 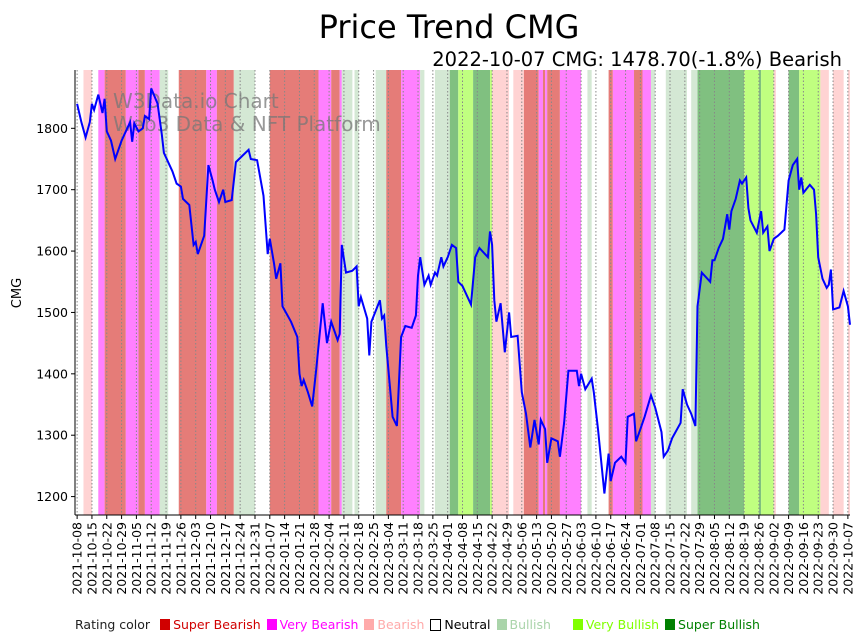 What do you see at coordinates (460, 624) in the screenshot?
I see `legend-item-neutral: Neutral` at bounding box center [460, 624].